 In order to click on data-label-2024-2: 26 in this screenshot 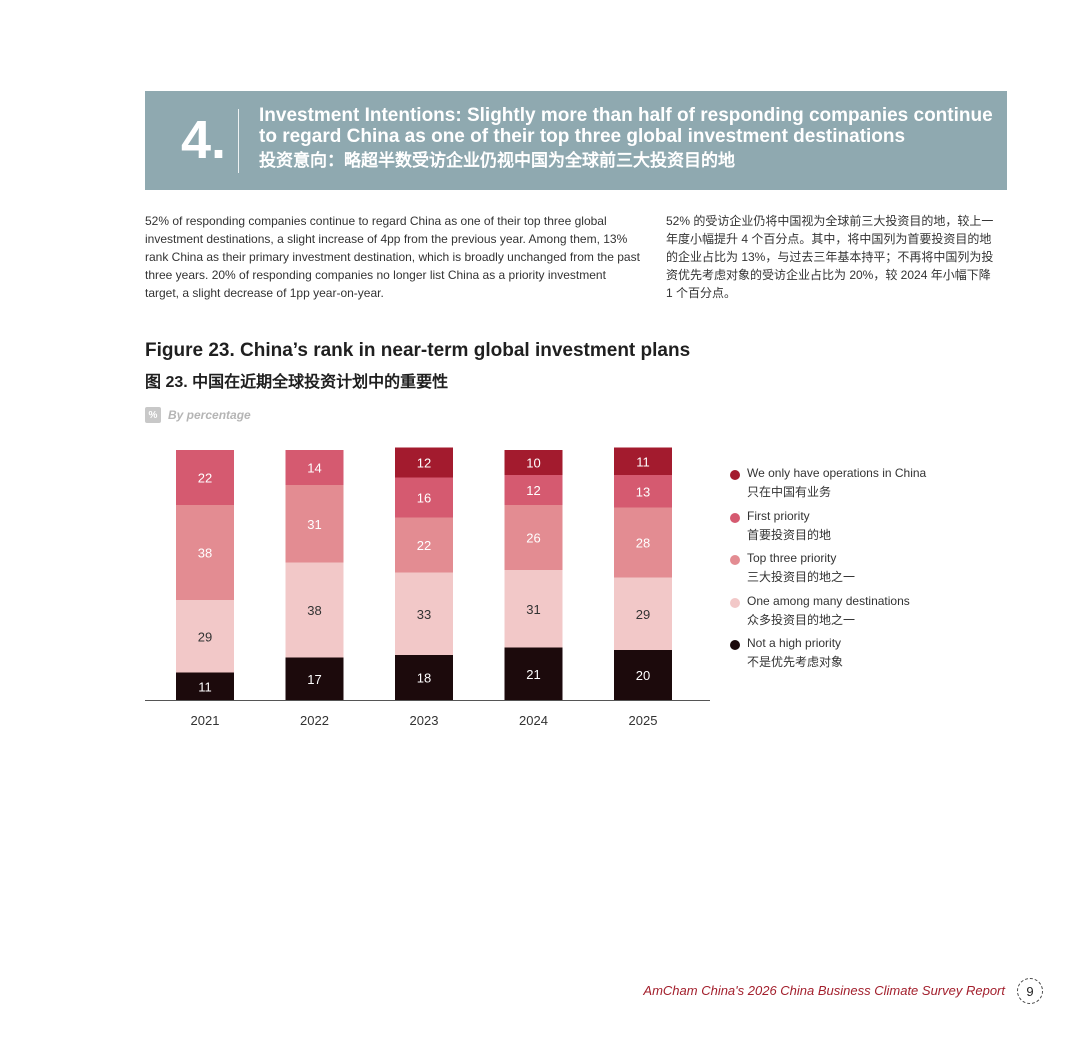, I will do `click(533, 538)`.